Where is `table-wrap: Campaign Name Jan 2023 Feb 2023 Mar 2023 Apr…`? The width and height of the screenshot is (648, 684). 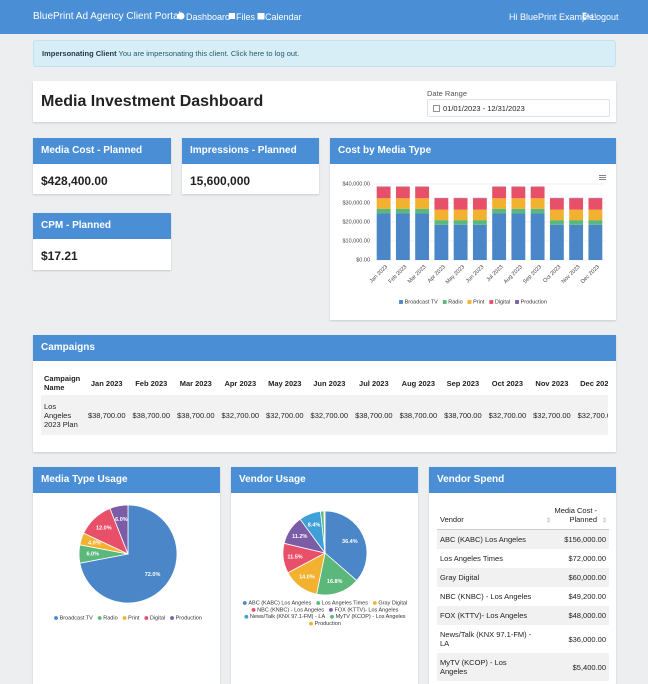
table-wrap: Campaign Name Jan 2023 Feb 2023 Mar 2023 Apr… is located at coordinates (324, 407).